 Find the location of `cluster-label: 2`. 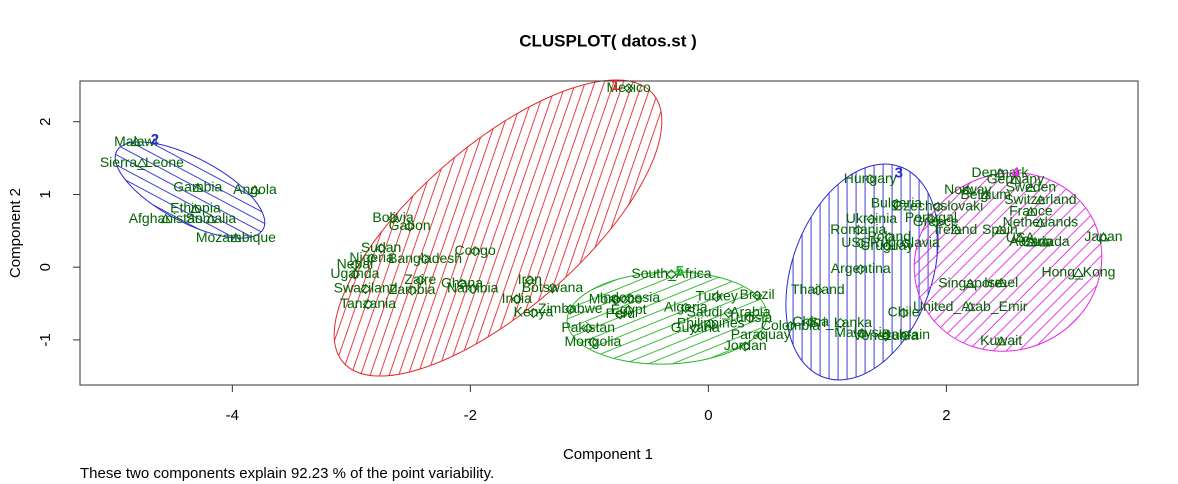

cluster-label: 2 is located at coordinates (155, 139).